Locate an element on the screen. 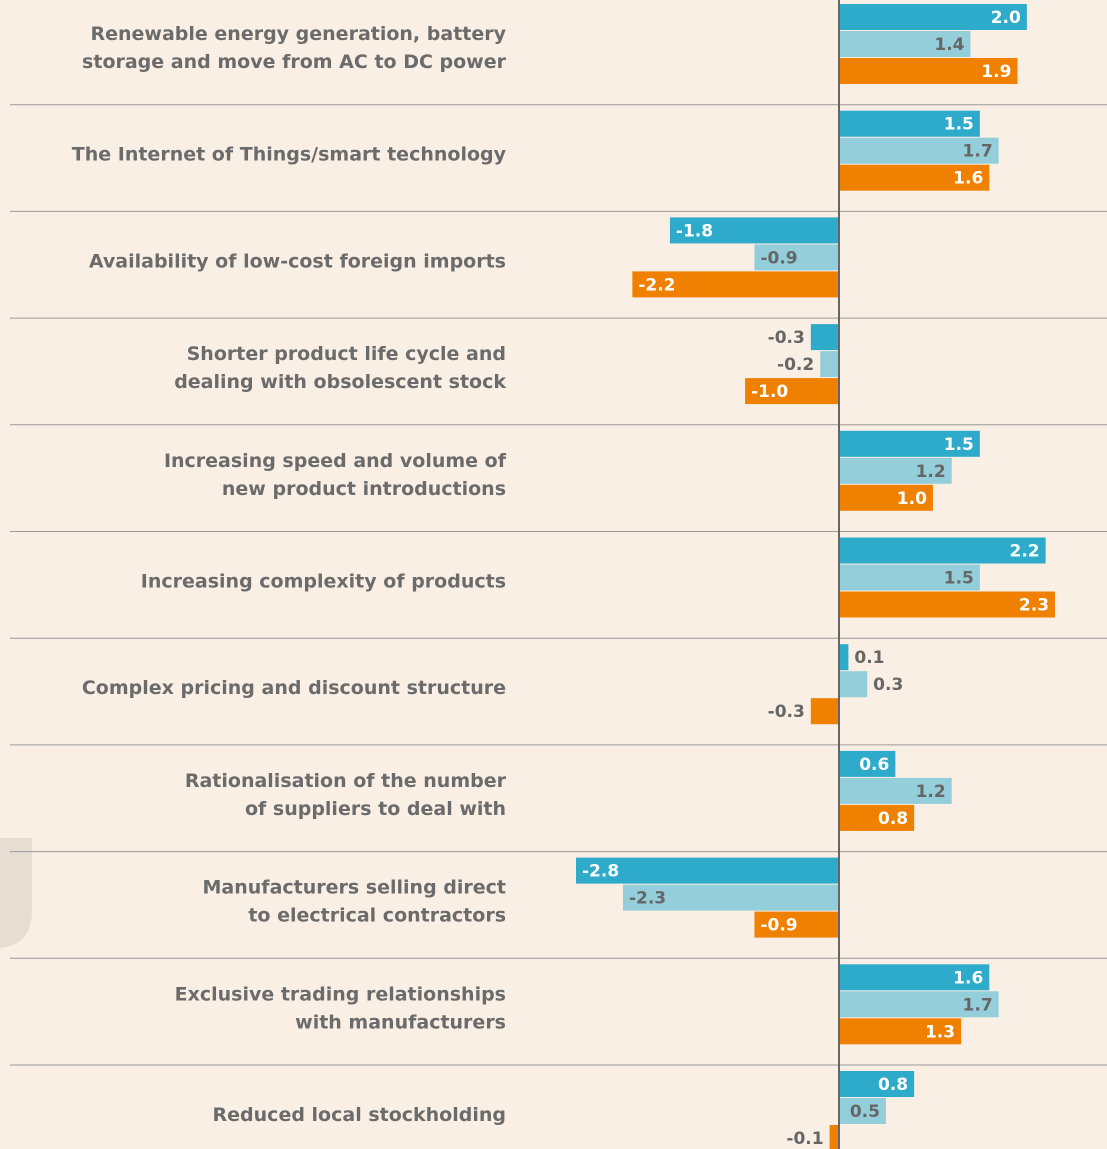  decoration is located at coordinates (16, 893).